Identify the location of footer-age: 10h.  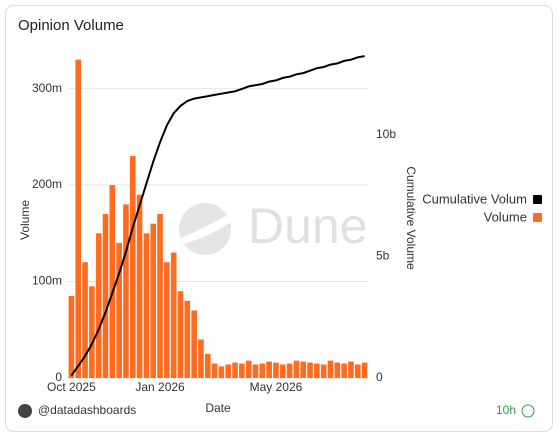
(506, 410).